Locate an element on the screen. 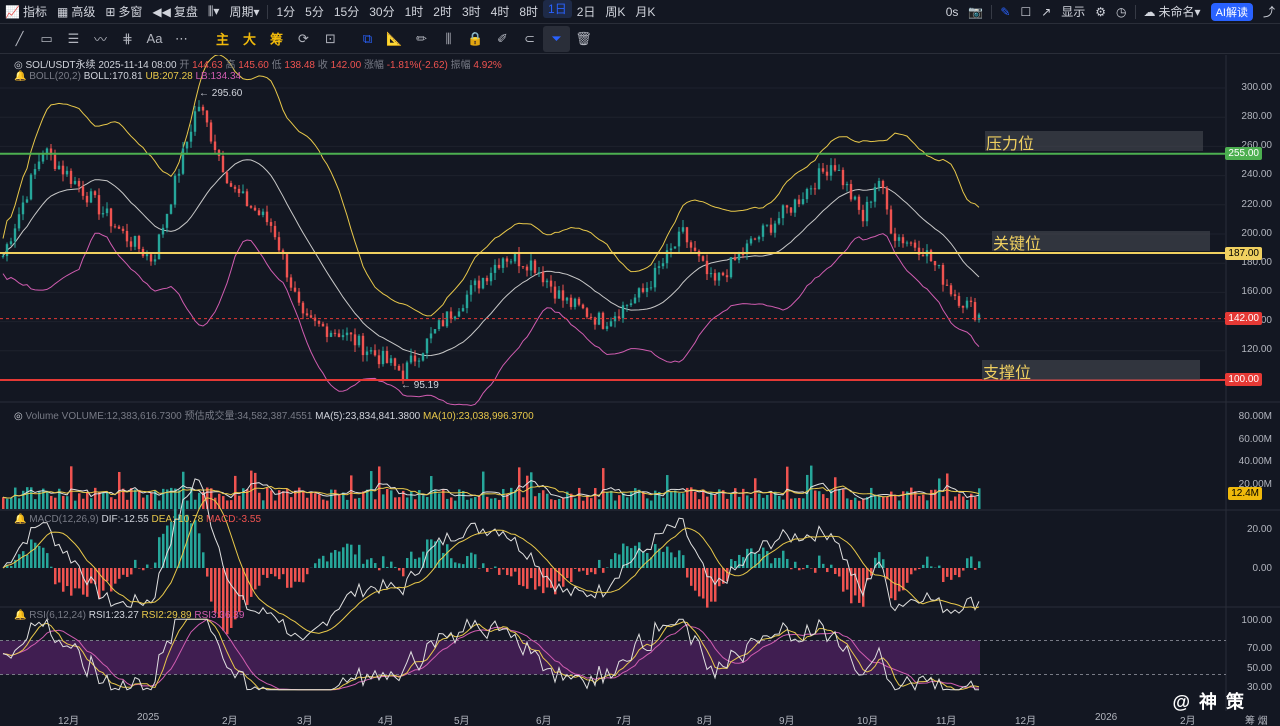 The image size is (1280, 726). rsiAxis-label: 30.00 is located at coordinates (1259, 687).